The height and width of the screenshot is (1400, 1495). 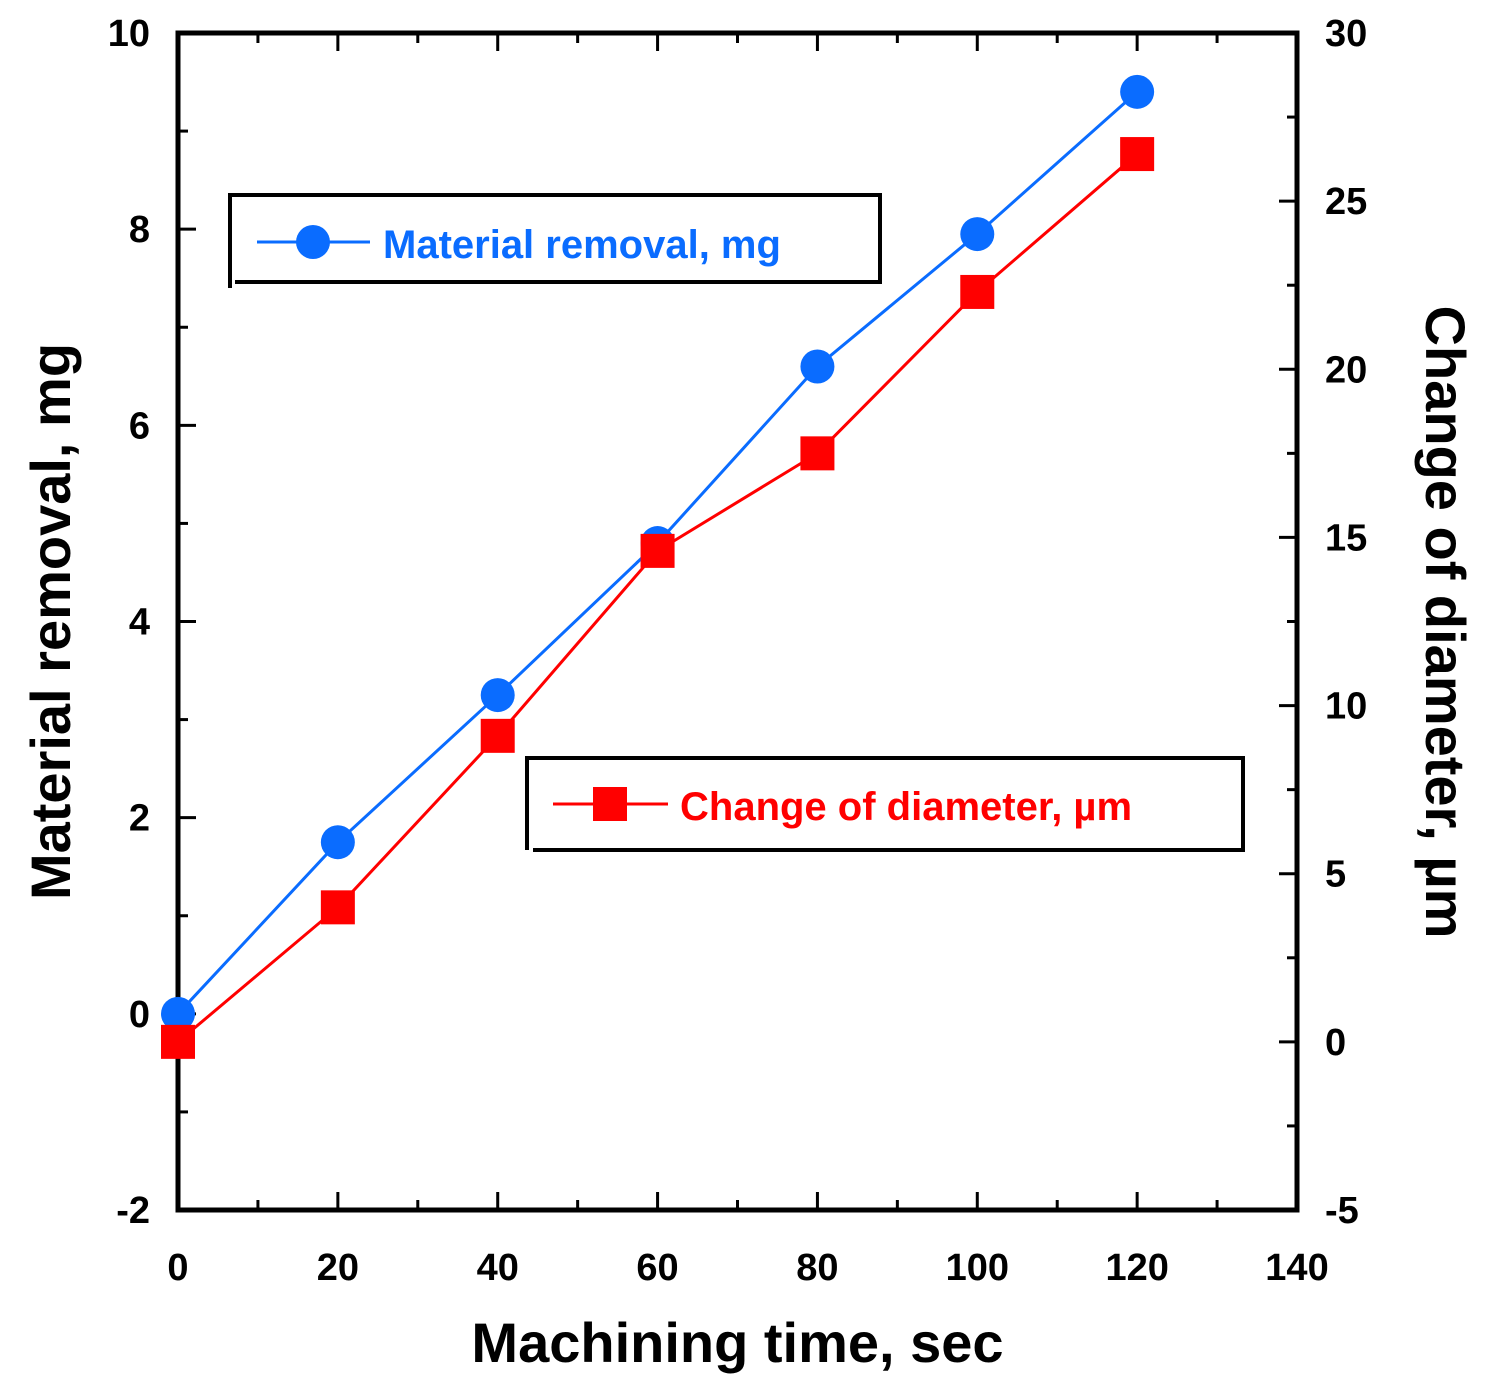 I want to click on y-tick-label: 8, so click(x=139, y=230).